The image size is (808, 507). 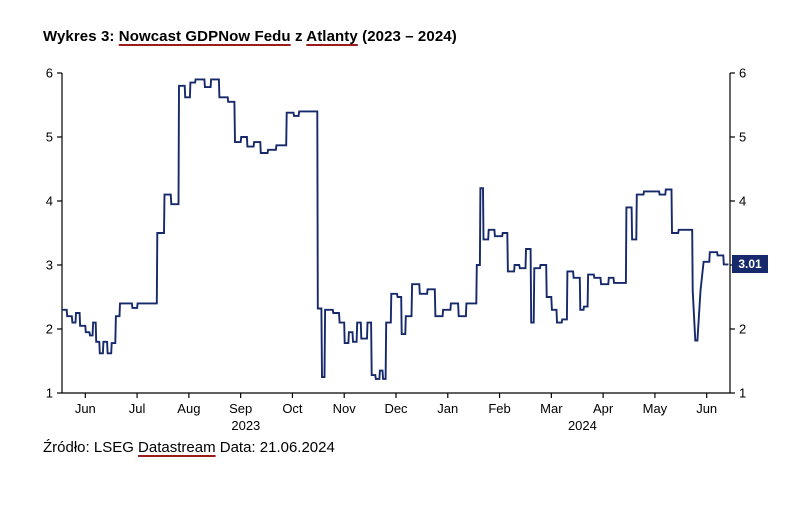 What do you see at coordinates (137, 408) in the screenshot?
I see `x-axis-month-label: Jul` at bounding box center [137, 408].